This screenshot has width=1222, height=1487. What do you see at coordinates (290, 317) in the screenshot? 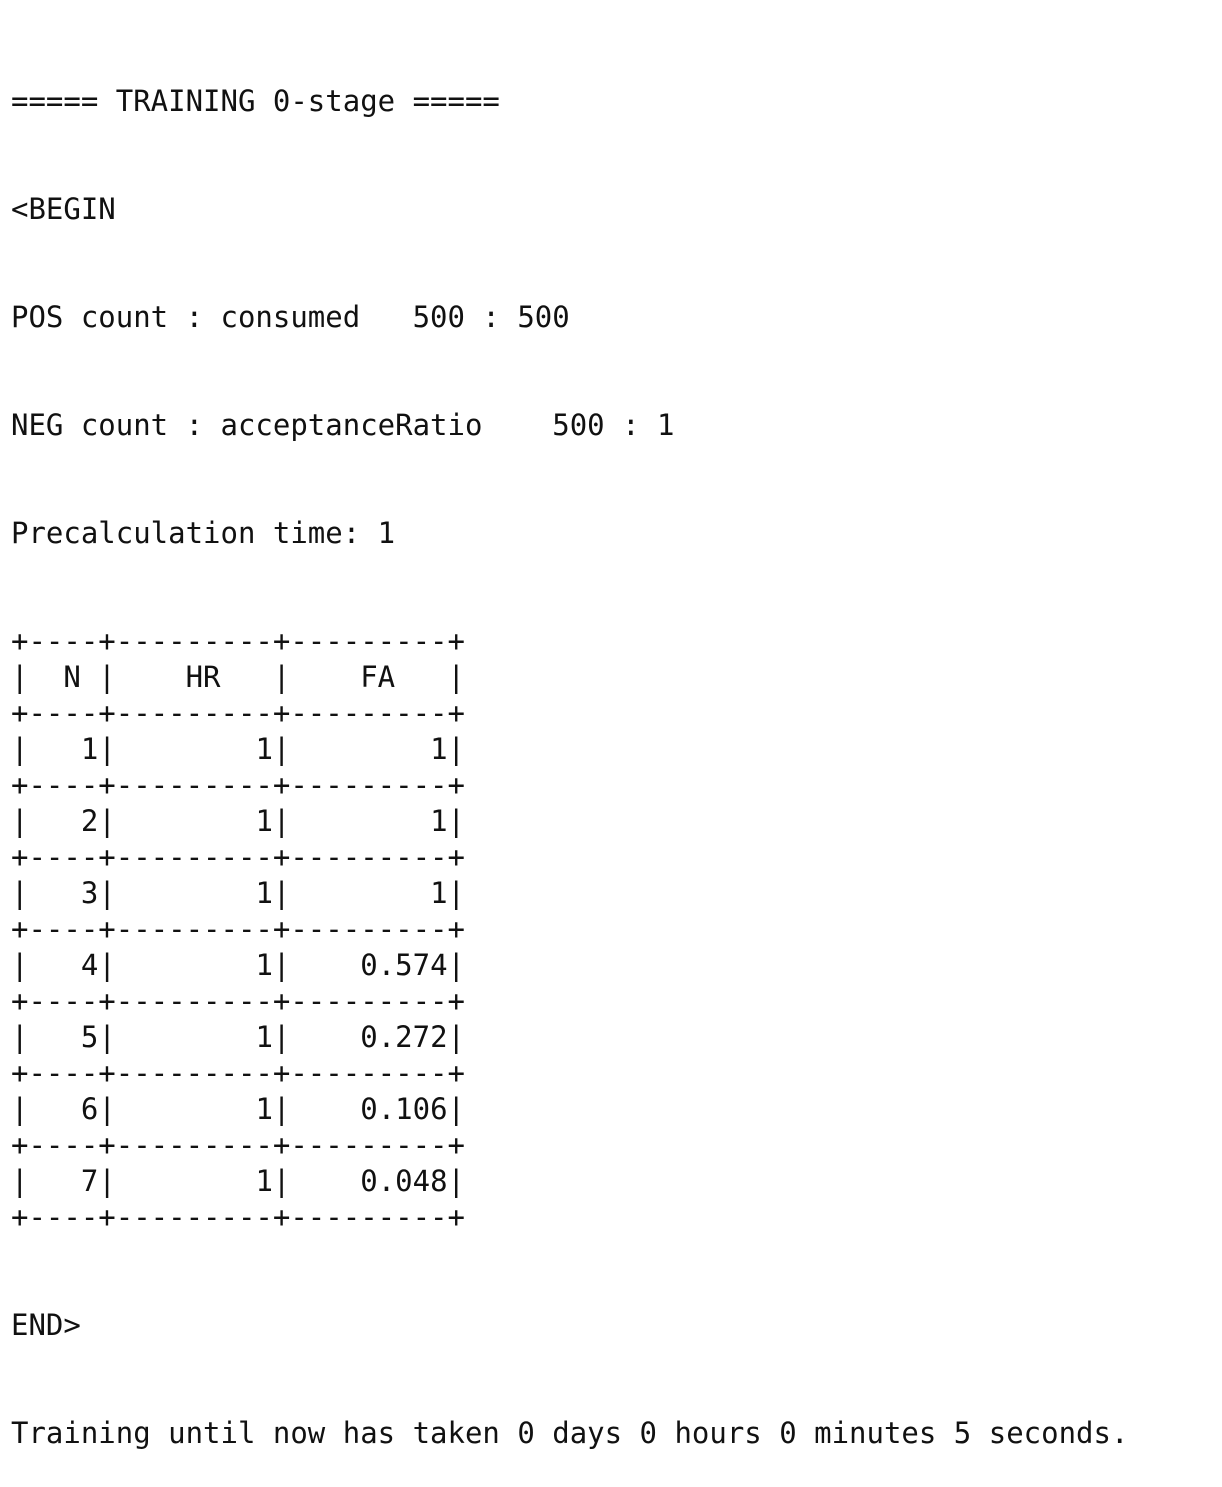
I see `pos-count-line: POS count : consumed 500 : 500` at bounding box center [290, 317].